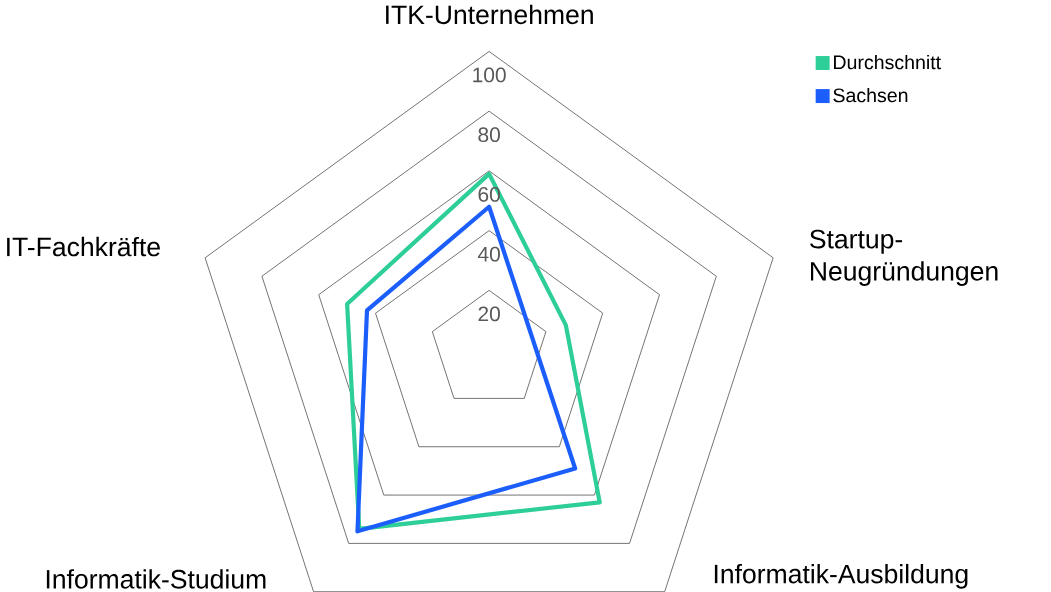 The width and height of the screenshot is (1051, 592). What do you see at coordinates (83, 246) in the screenshot?
I see `spoke-label: IT-Fachkräfte` at bounding box center [83, 246].